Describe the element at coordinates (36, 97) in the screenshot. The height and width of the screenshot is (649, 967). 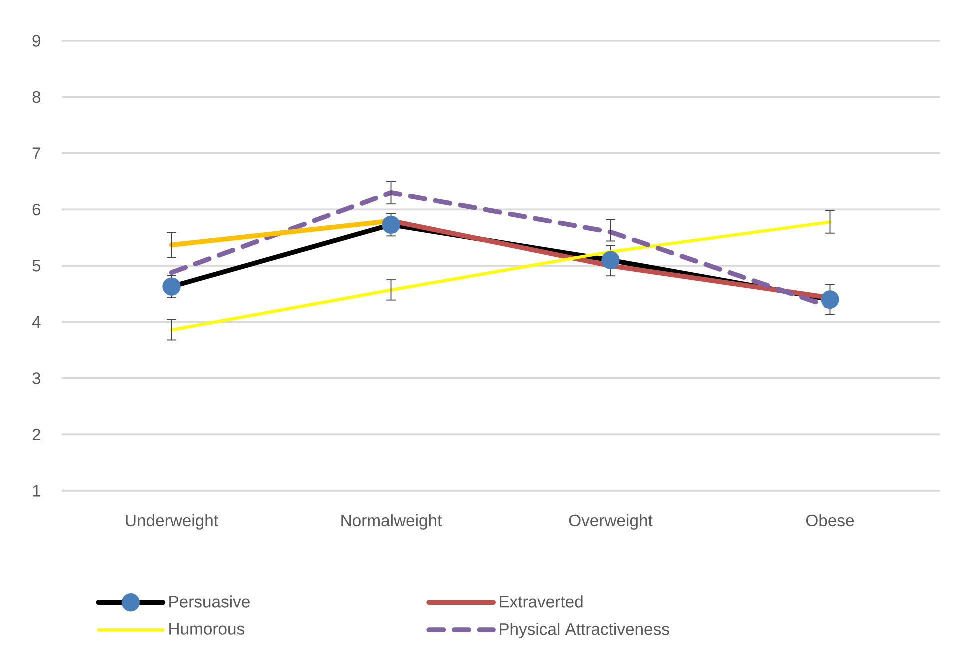
I see `y-tick-label: 8` at that location.